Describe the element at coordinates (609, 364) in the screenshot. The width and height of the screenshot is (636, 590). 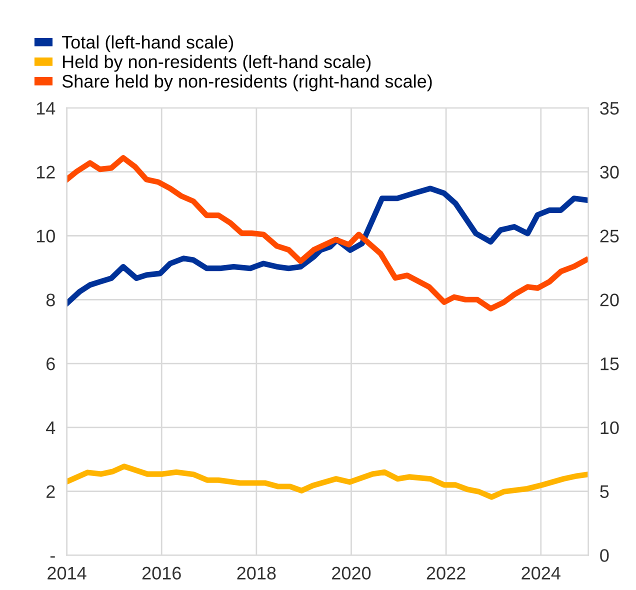
I see `y2-tick-label: 15` at that location.